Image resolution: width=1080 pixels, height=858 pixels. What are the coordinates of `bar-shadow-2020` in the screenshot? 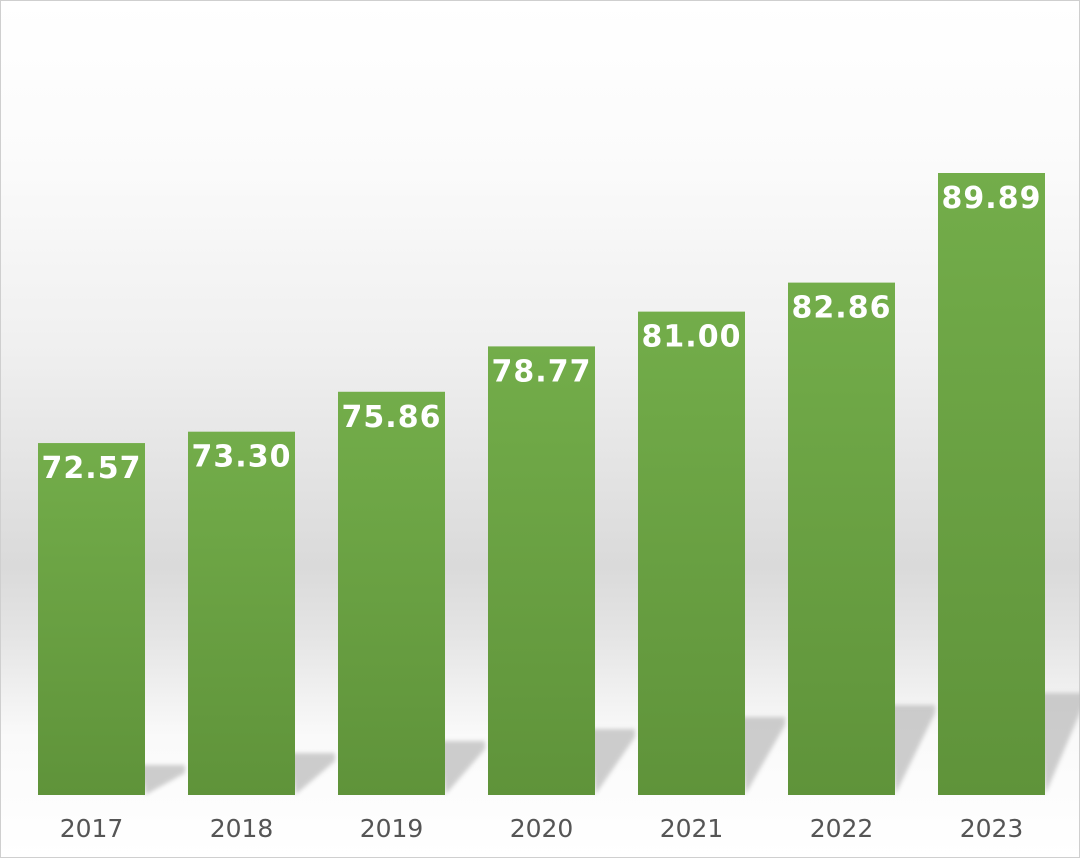 It's located at (611, 762).